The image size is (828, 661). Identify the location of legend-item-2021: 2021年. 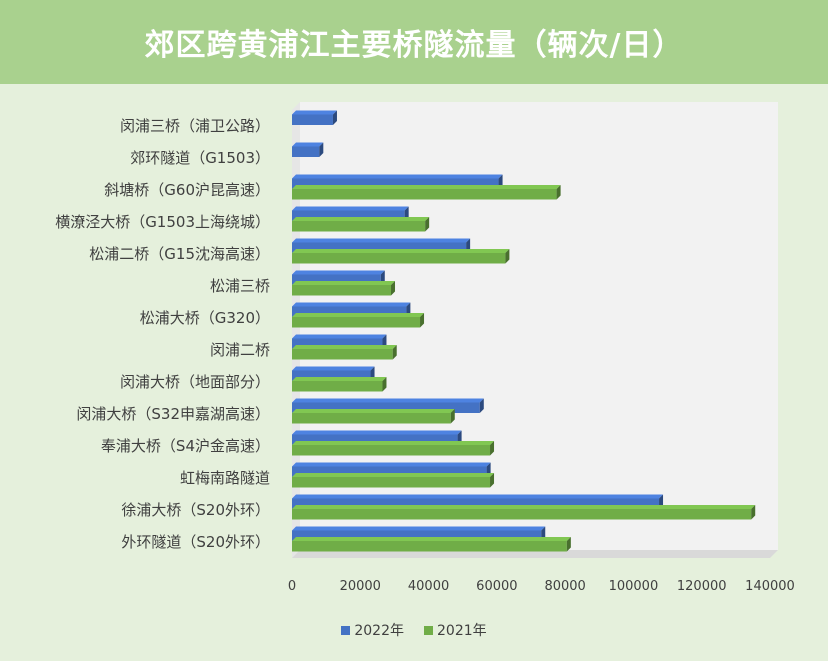
(455, 630).